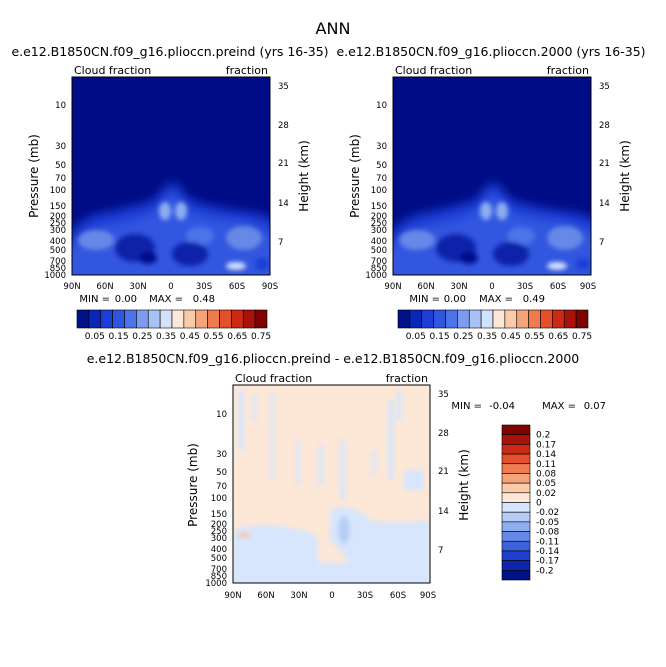 The width and height of the screenshot is (666, 667). What do you see at coordinates (333, 28) in the screenshot?
I see `figure-title: ANN` at bounding box center [333, 28].